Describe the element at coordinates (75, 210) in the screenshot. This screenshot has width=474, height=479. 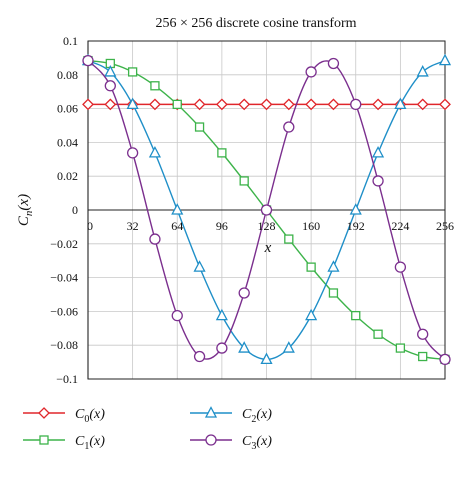
I see `y-tick-label: 0` at that location.